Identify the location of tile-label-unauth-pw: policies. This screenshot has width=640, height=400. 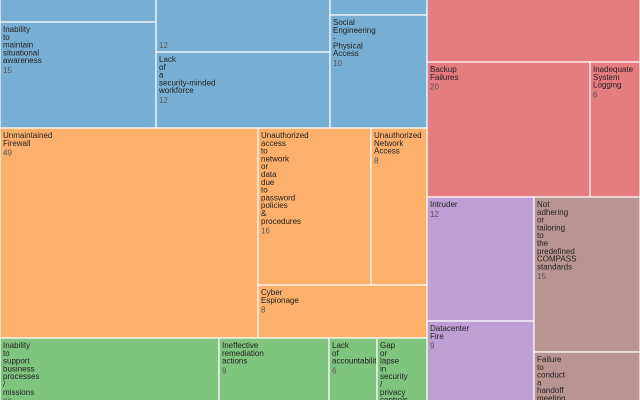
(274, 205).